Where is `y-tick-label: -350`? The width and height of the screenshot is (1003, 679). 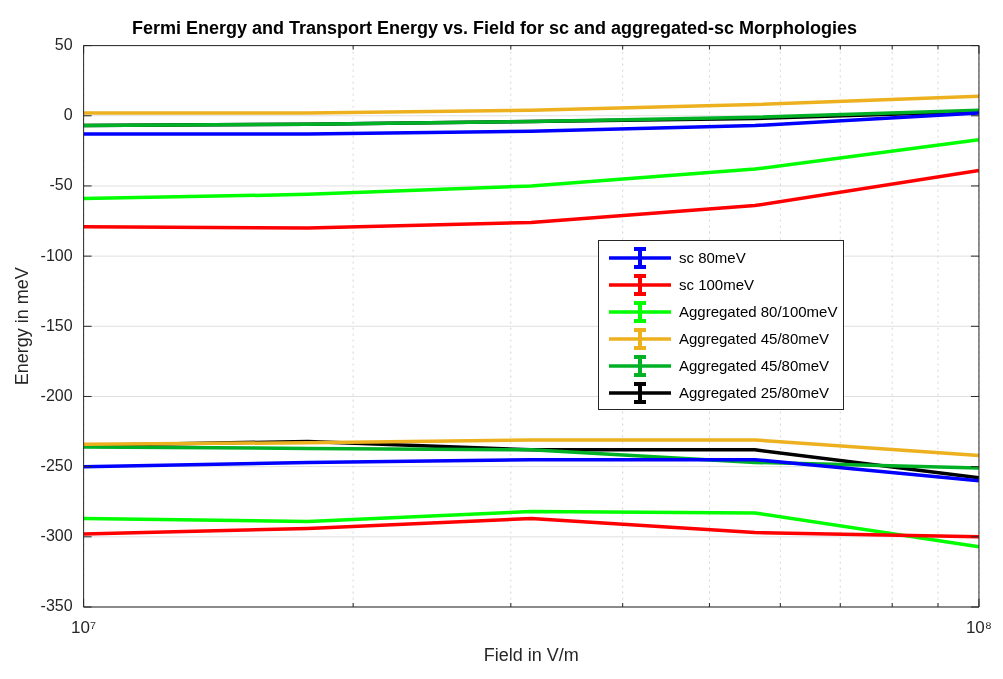
y-tick-label: -350 is located at coordinates (56, 606).